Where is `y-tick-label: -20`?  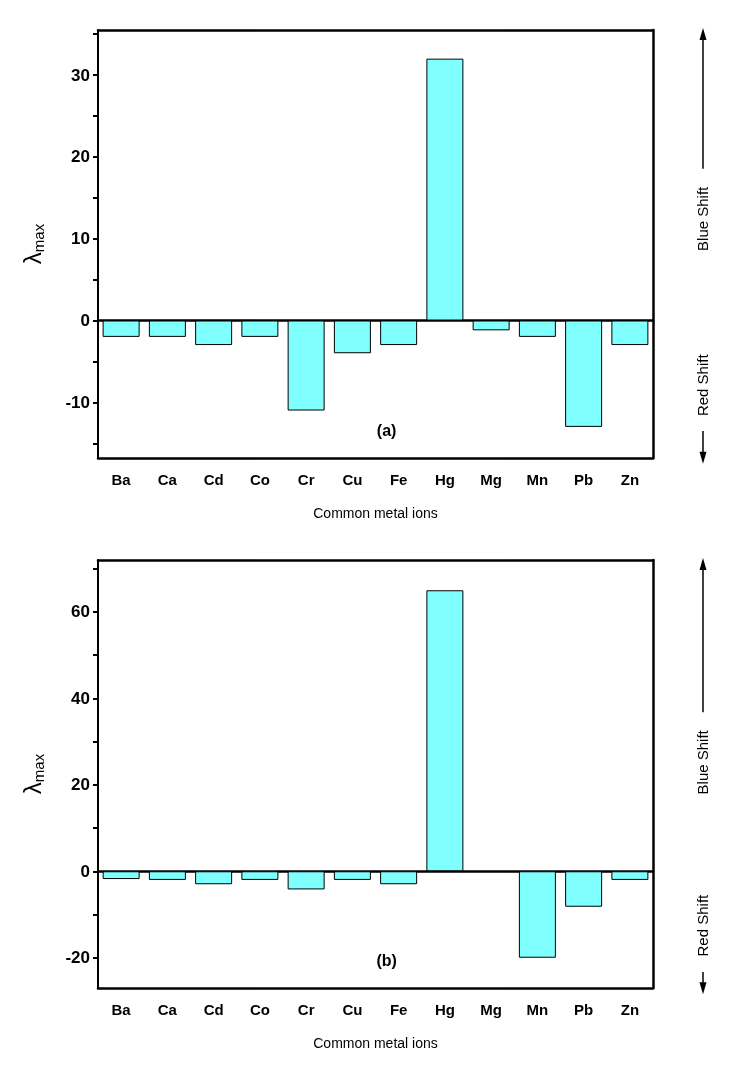
y-tick-label: -20 is located at coordinates (77, 958).